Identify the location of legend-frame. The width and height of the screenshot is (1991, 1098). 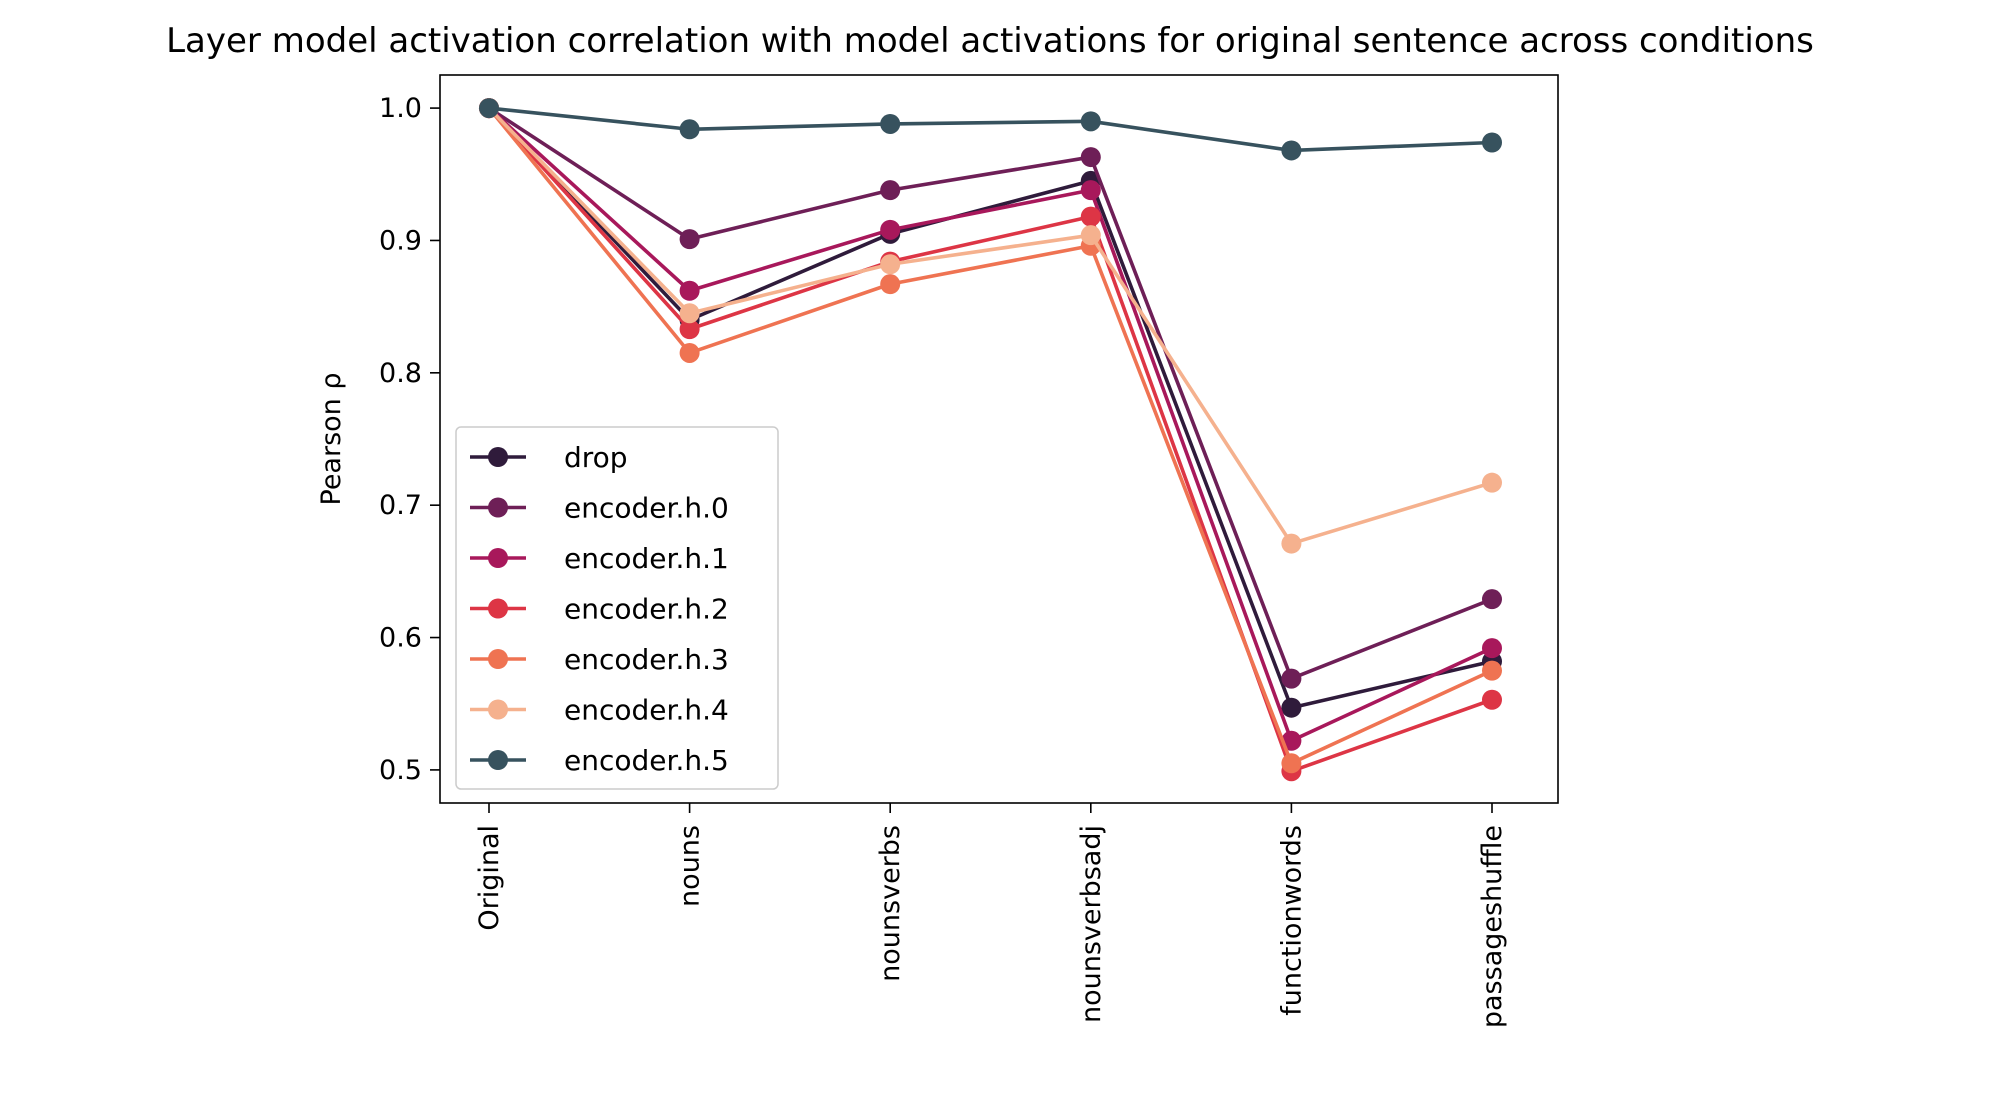
(617, 608).